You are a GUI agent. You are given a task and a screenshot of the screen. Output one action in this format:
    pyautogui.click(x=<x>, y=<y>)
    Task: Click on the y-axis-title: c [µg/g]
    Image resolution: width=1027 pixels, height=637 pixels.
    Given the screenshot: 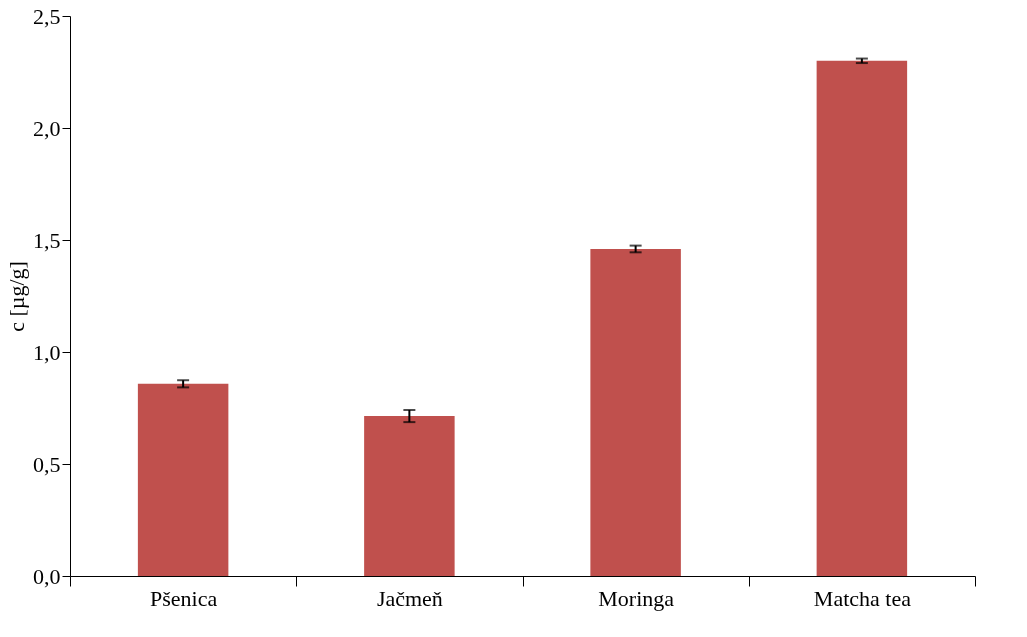 What is the action you would take?
    pyautogui.click(x=16, y=296)
    